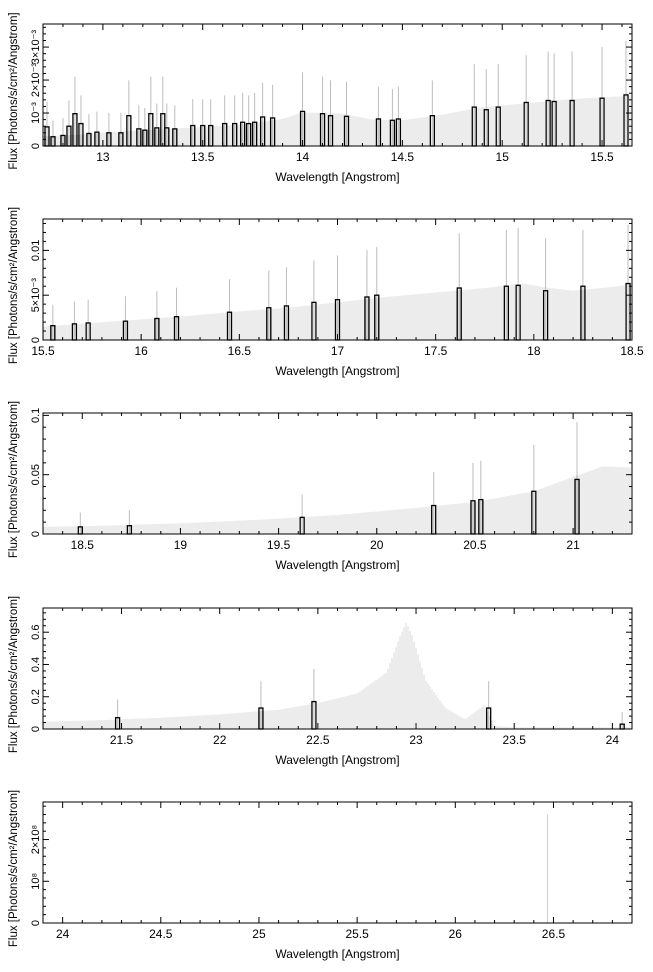  Describe the element at coordinates (203, 157) in the screenshot. I see `x-tick-label: 13.5` at that location.